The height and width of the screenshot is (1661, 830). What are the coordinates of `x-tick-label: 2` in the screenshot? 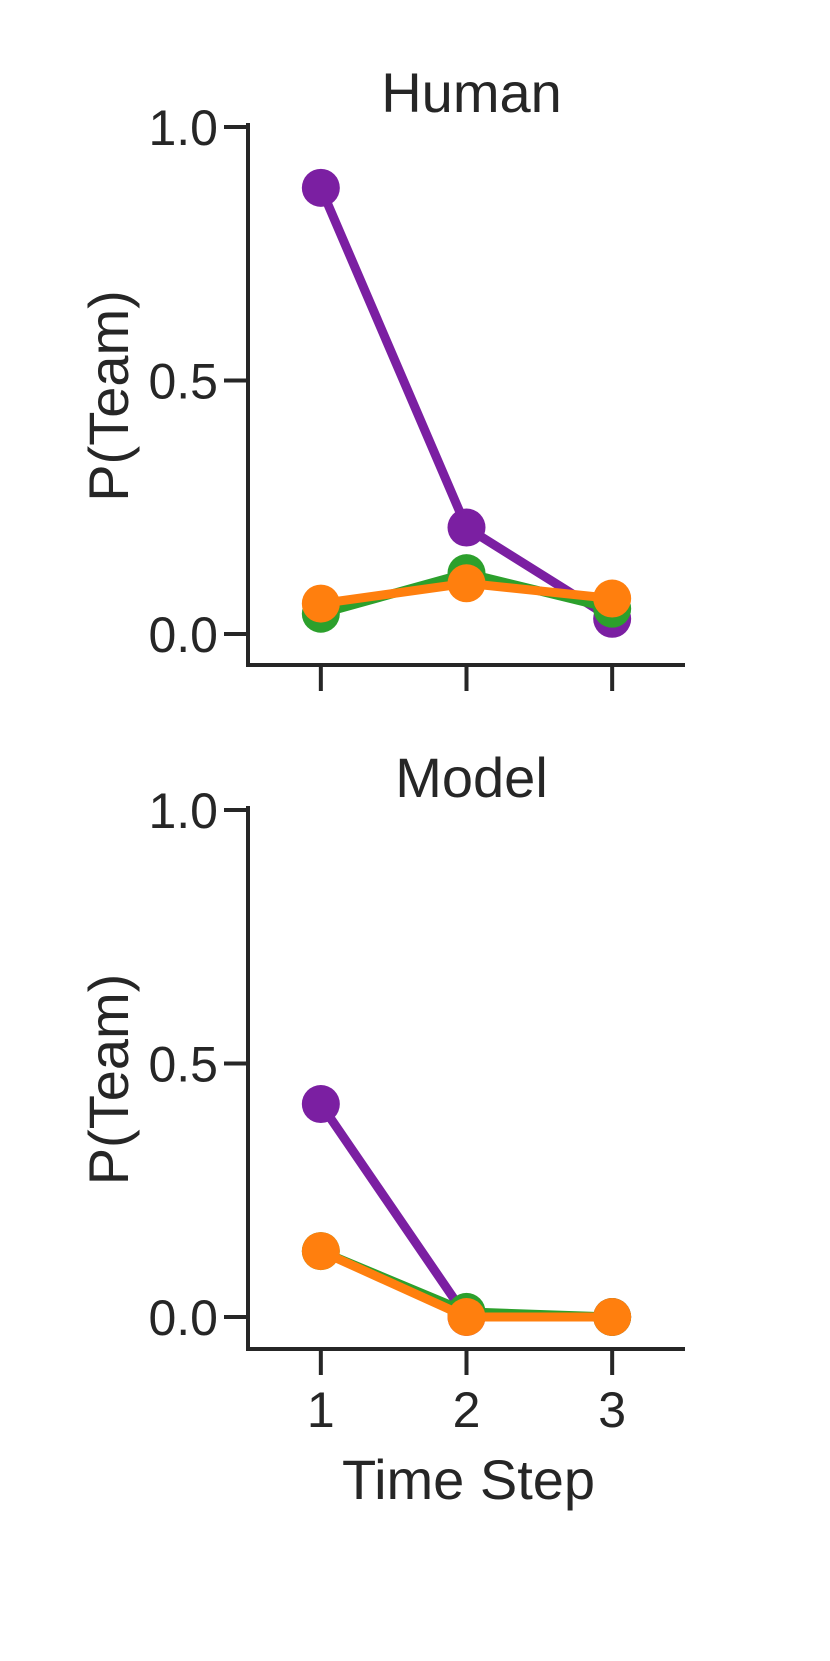 It's located at (467, 1410).